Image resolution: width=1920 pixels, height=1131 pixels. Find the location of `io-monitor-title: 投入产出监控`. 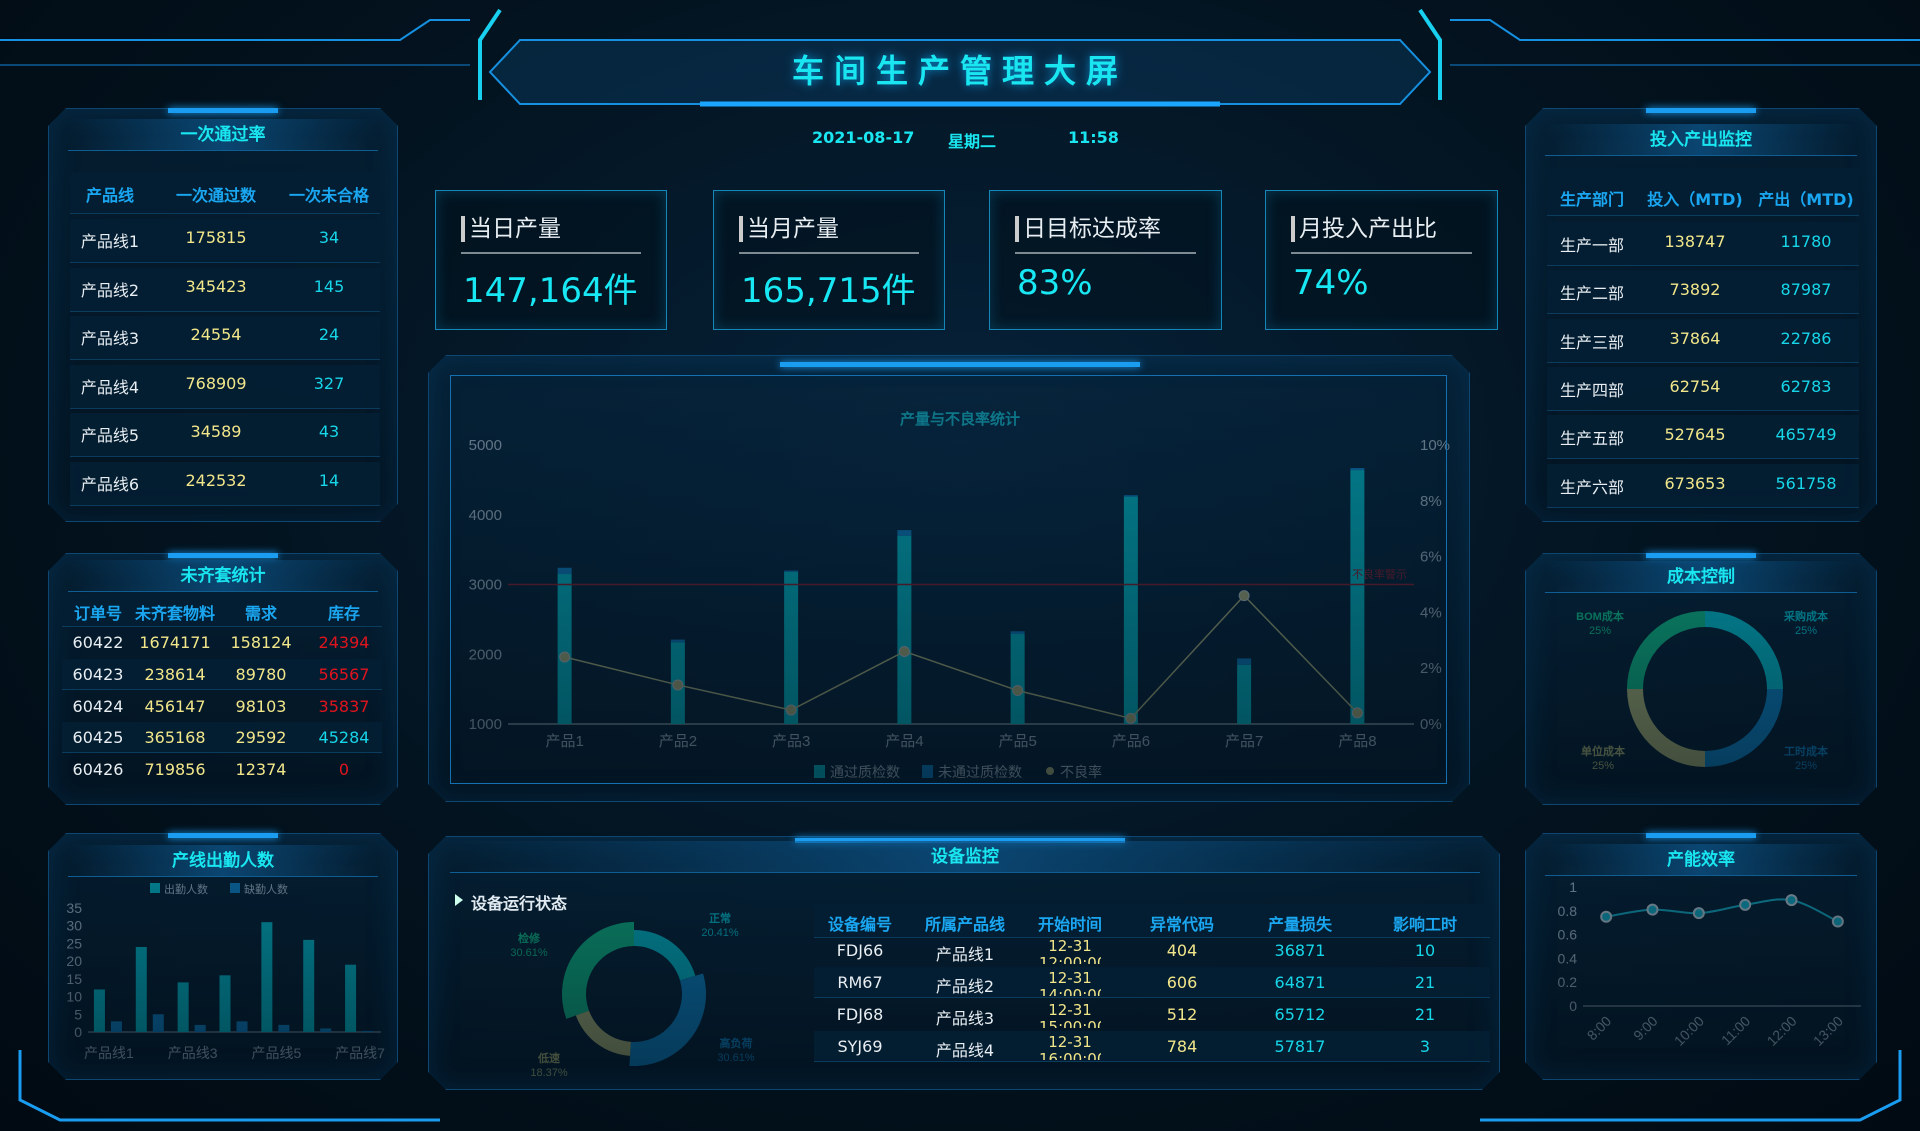

io-monitor-title: 投入产出监控 is located at coordinates (1701, 140).